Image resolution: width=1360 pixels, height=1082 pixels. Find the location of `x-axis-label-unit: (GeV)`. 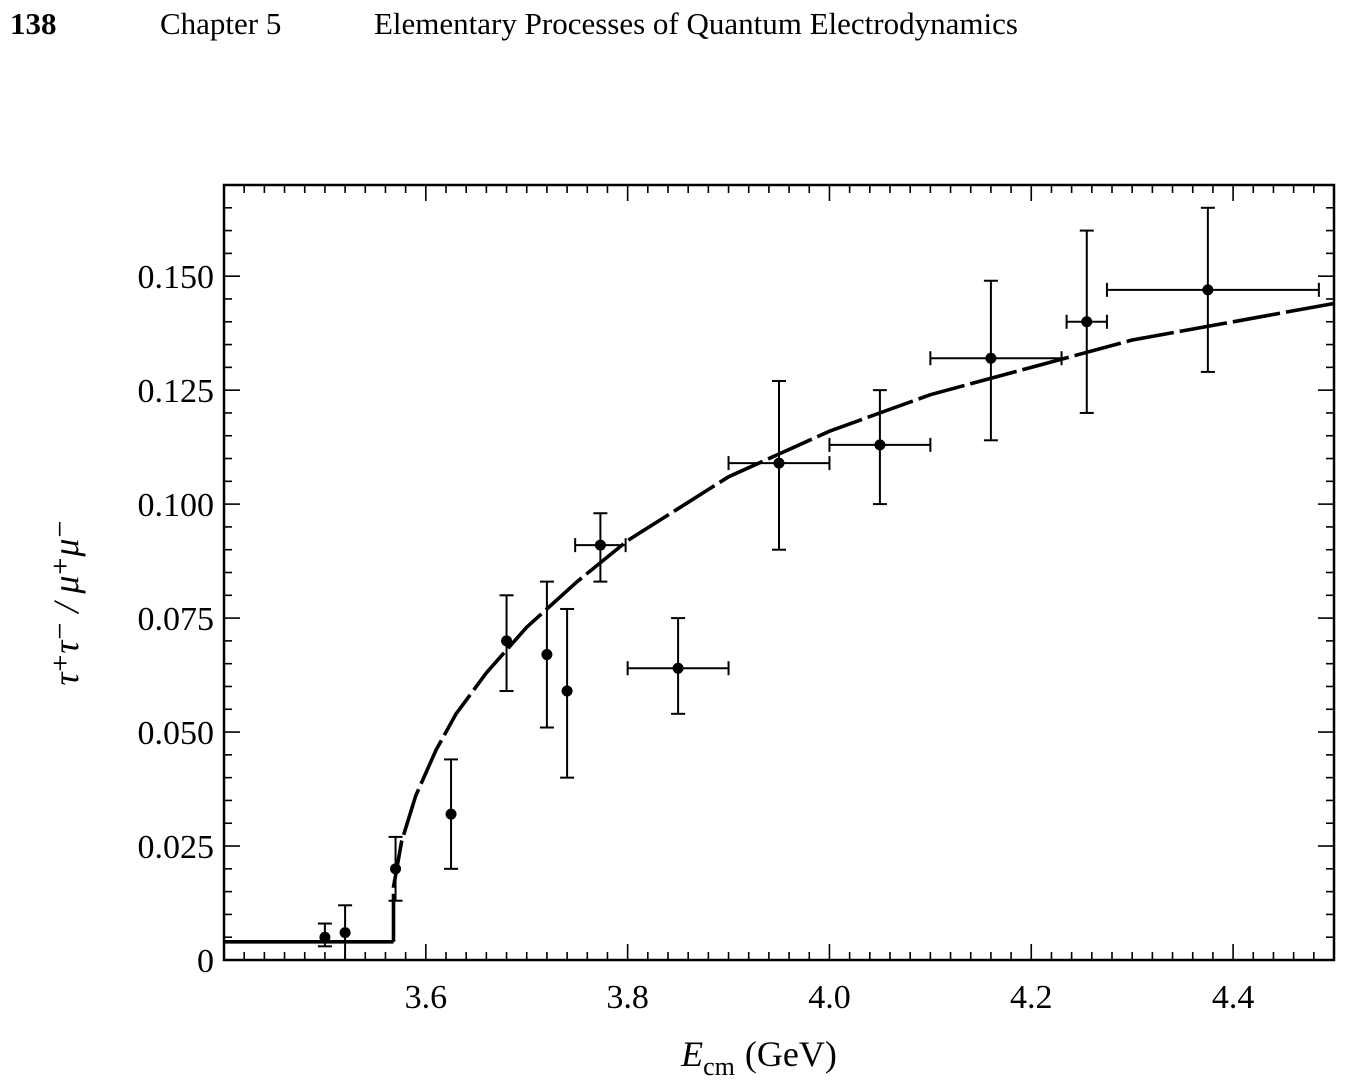

x-axis-label-unit: (GeV) is located at coordinates (791, 1054).